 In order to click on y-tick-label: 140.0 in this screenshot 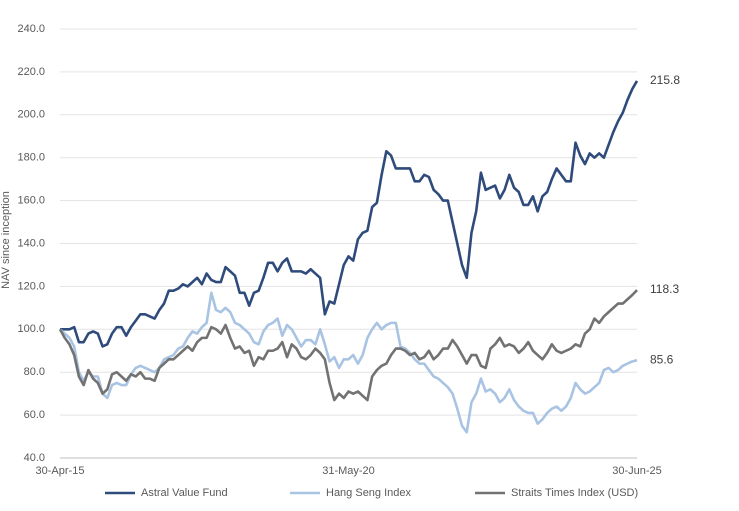, I will do `click(31, 243)`.